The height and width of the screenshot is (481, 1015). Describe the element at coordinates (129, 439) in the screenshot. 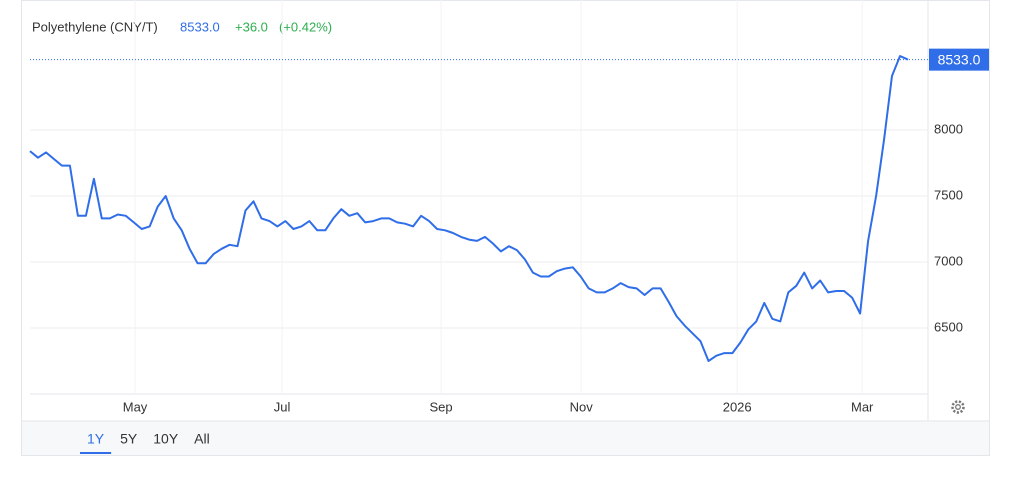

I see `range-button: 5Y` at that location.